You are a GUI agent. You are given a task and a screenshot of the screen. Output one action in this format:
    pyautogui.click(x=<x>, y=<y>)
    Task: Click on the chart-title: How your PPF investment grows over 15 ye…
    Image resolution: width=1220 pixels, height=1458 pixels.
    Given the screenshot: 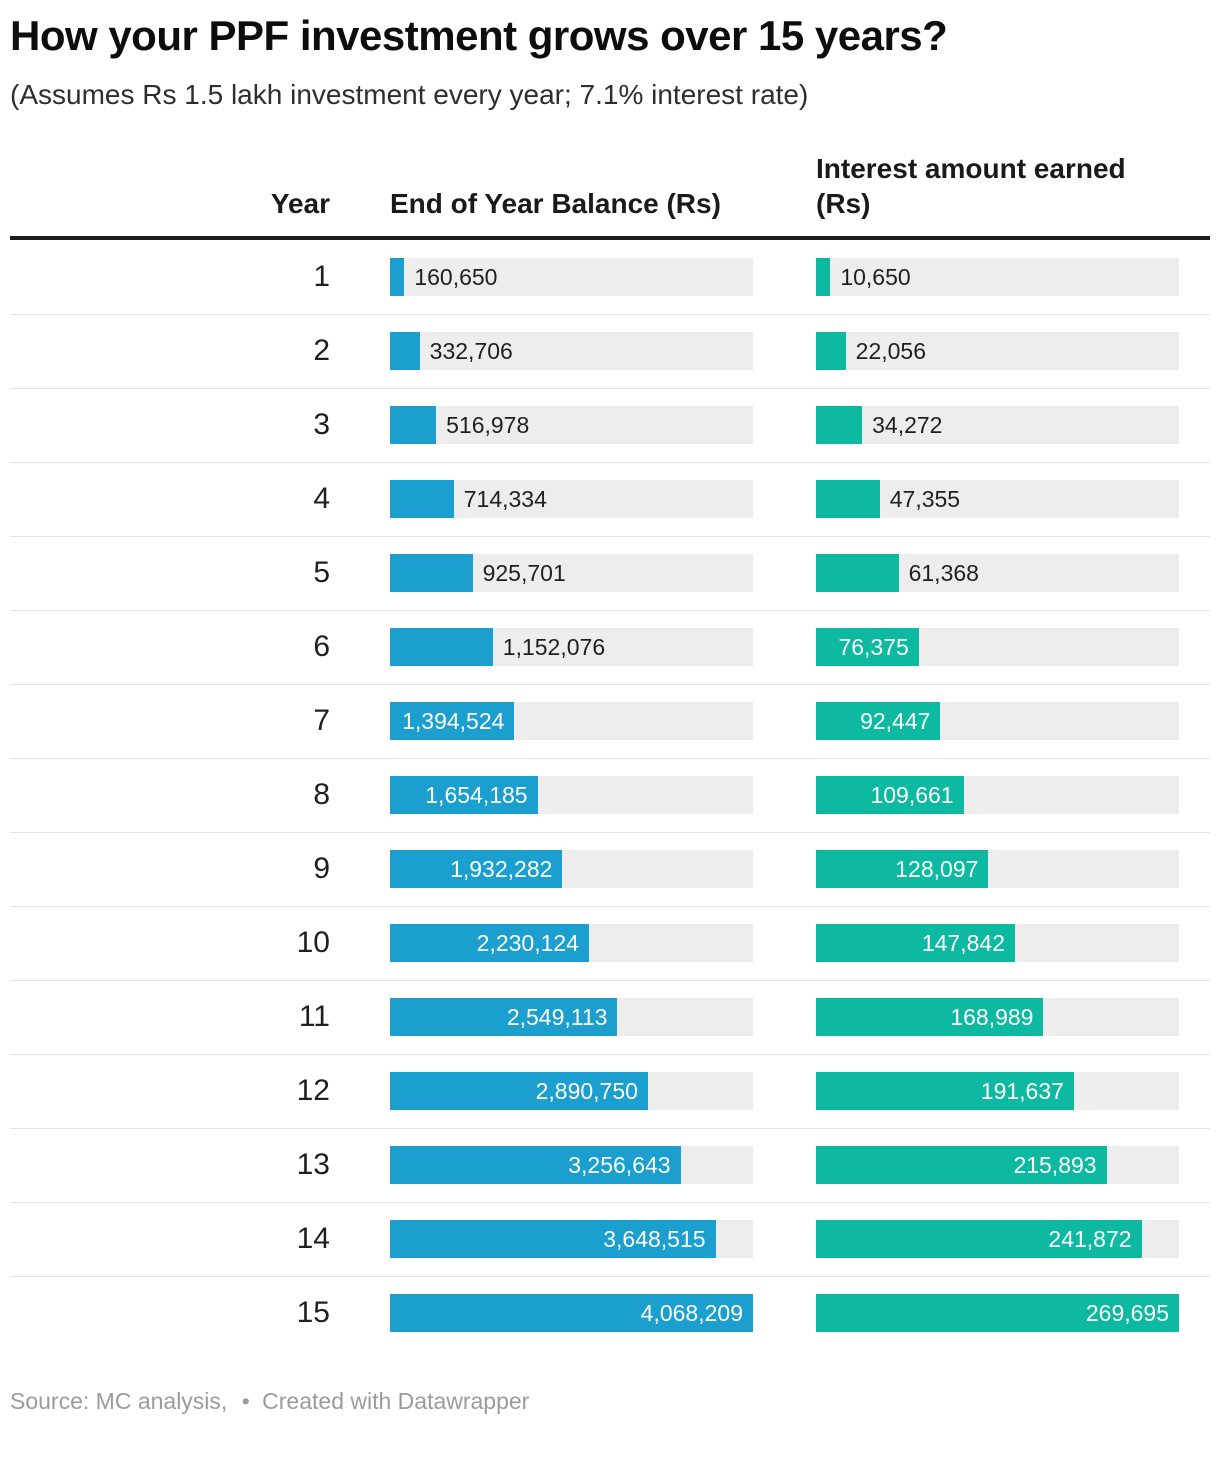 What is the action you would take?
    pyautogui.click(x=479, y=35)
    